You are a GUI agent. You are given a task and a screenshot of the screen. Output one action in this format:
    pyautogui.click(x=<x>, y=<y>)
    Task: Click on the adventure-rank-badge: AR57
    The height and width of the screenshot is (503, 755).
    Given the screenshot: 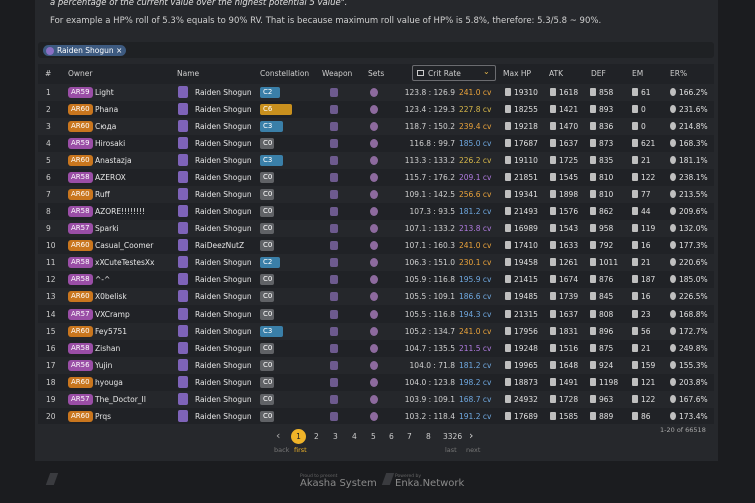 What is the action you would take?
    pyautogui.click(x=80, y=399)
    